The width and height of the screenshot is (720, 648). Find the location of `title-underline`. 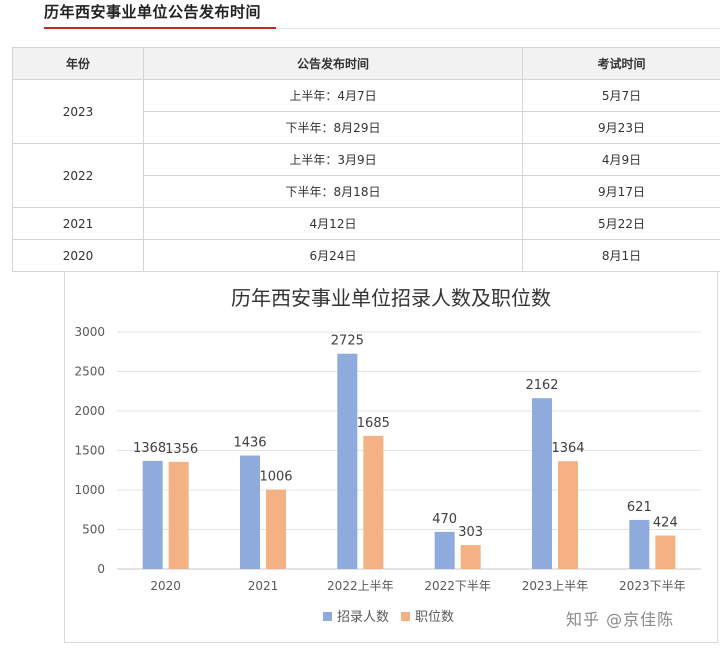

title-underline is located at coordinates (160, 28).